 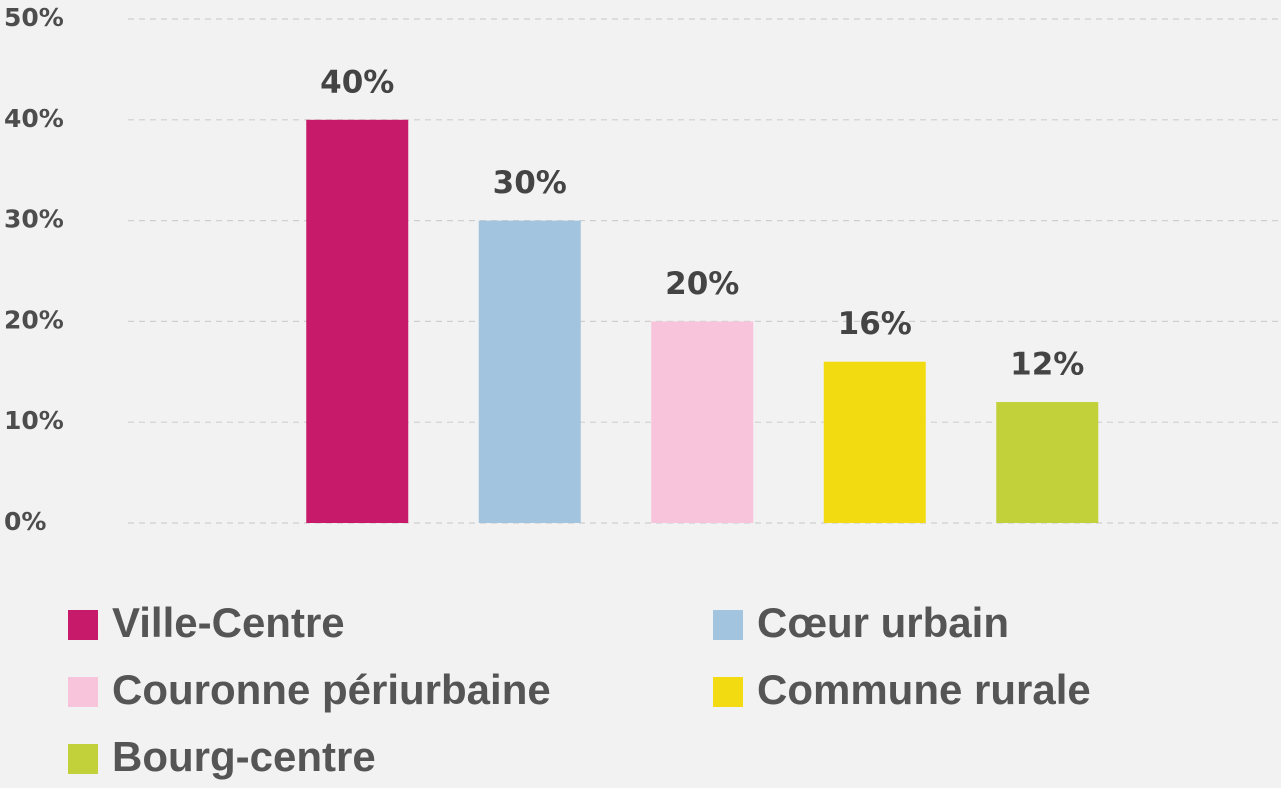 I want to click on value-label: 20%, so click(x=702, y=284).